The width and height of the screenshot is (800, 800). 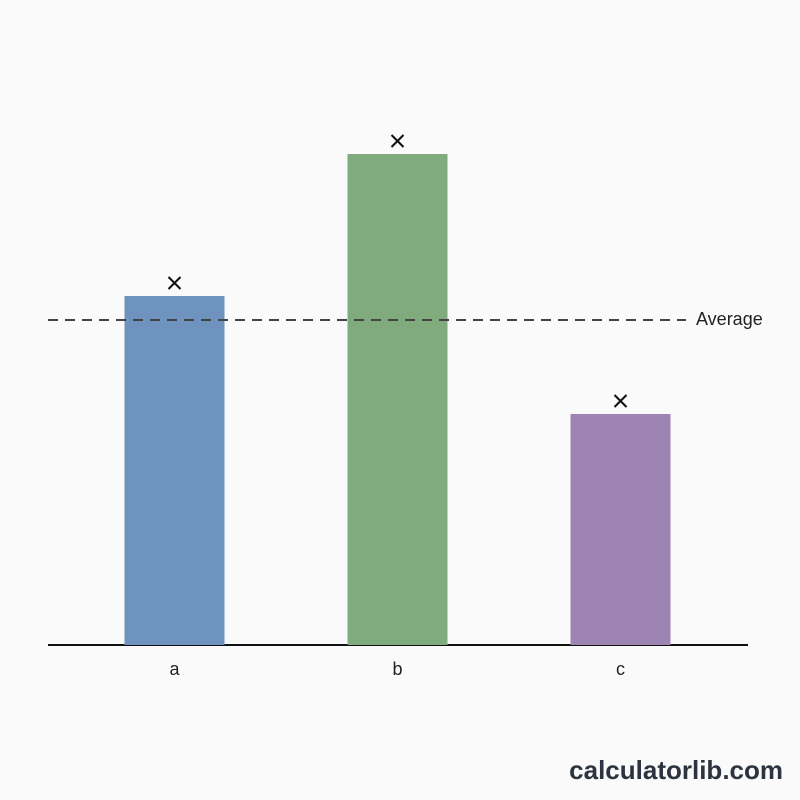 I want to click on x-tick-label: a, so click(x=174, y=669).